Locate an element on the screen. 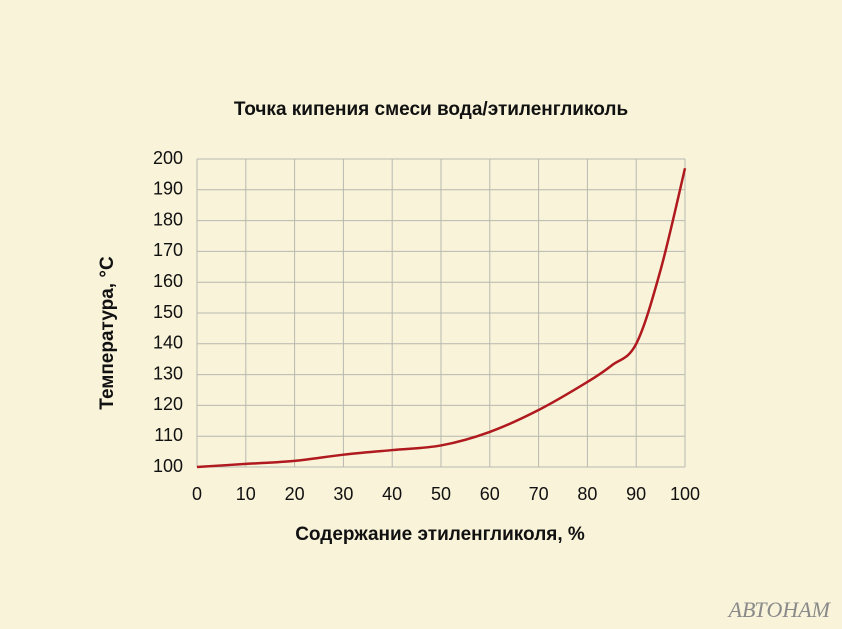  y-tick-label: 160 is located at coordinates (168, 281).